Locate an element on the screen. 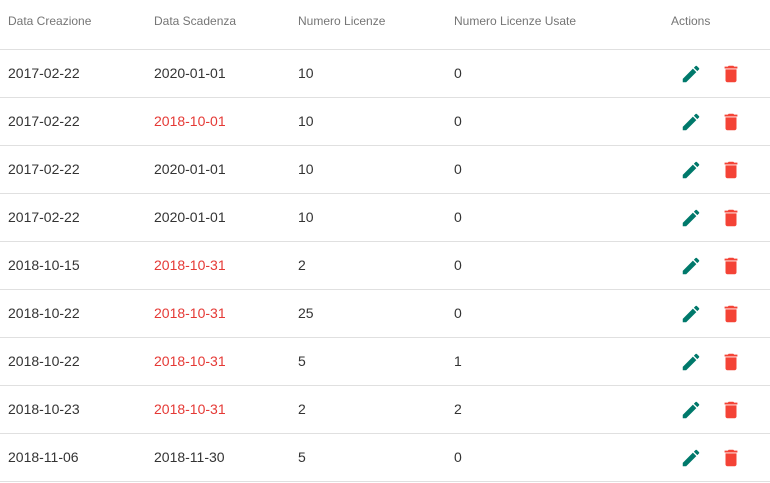 The width and height of the screenshot is (770, 483). table-row: 2018-10-15 2018-10-31 2 0 is located at coordinates (385, 266).